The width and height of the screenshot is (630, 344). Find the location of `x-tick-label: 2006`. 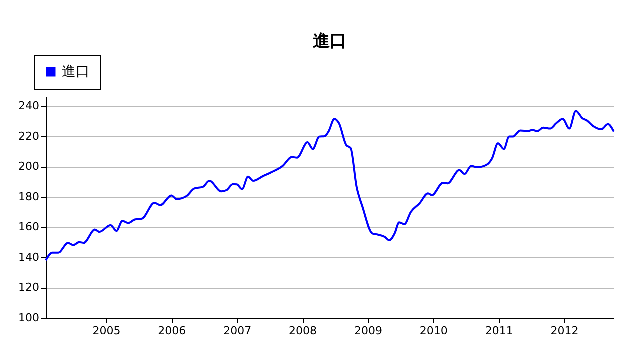

x-tick-label: 2006 is located at coordinates (172, 331).